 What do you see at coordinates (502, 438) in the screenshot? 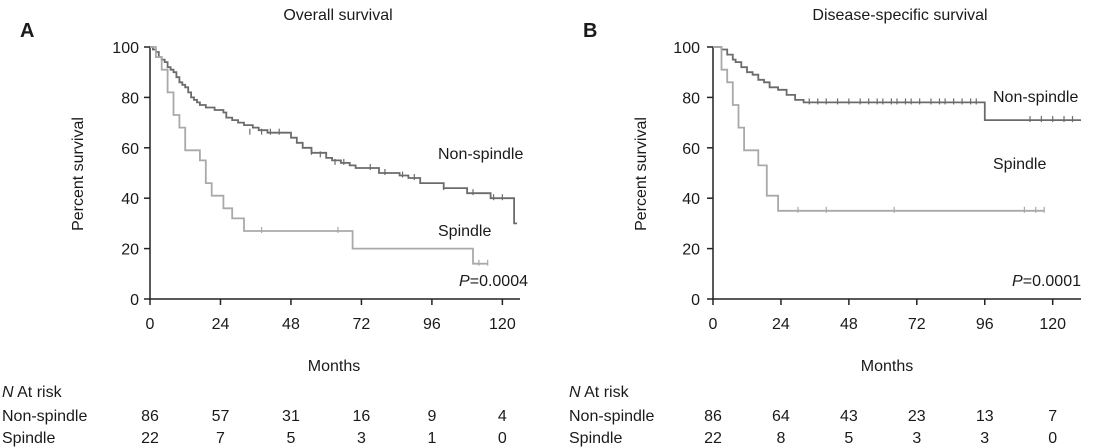
I see `panel-a-at-risk-value: 0` at bounding box center [502, 438].